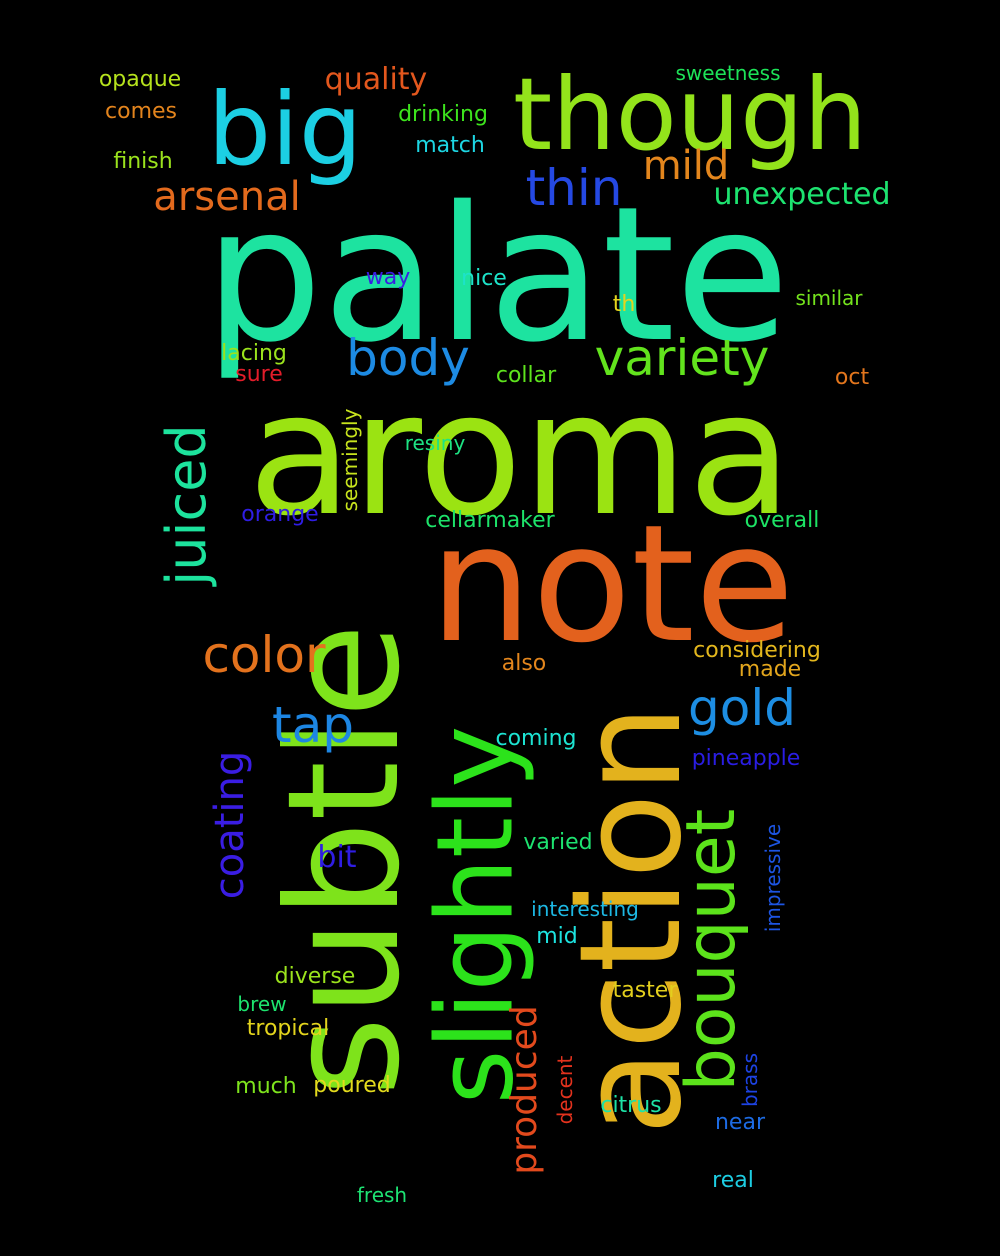  I want to click on word: resiny, so click(435, 443).